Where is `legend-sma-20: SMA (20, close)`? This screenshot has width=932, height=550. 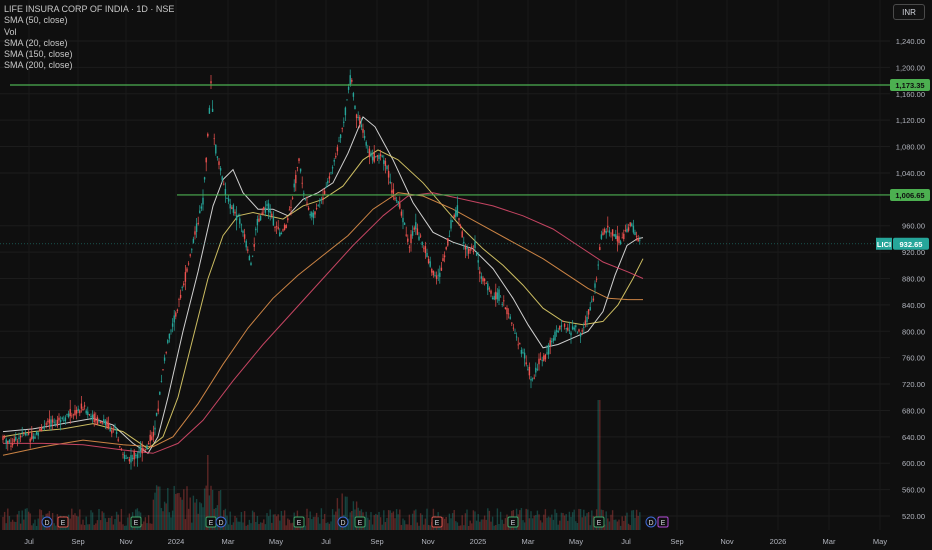 legend-sma-20: SMA (20, close) is located at coordinates (36, 42).